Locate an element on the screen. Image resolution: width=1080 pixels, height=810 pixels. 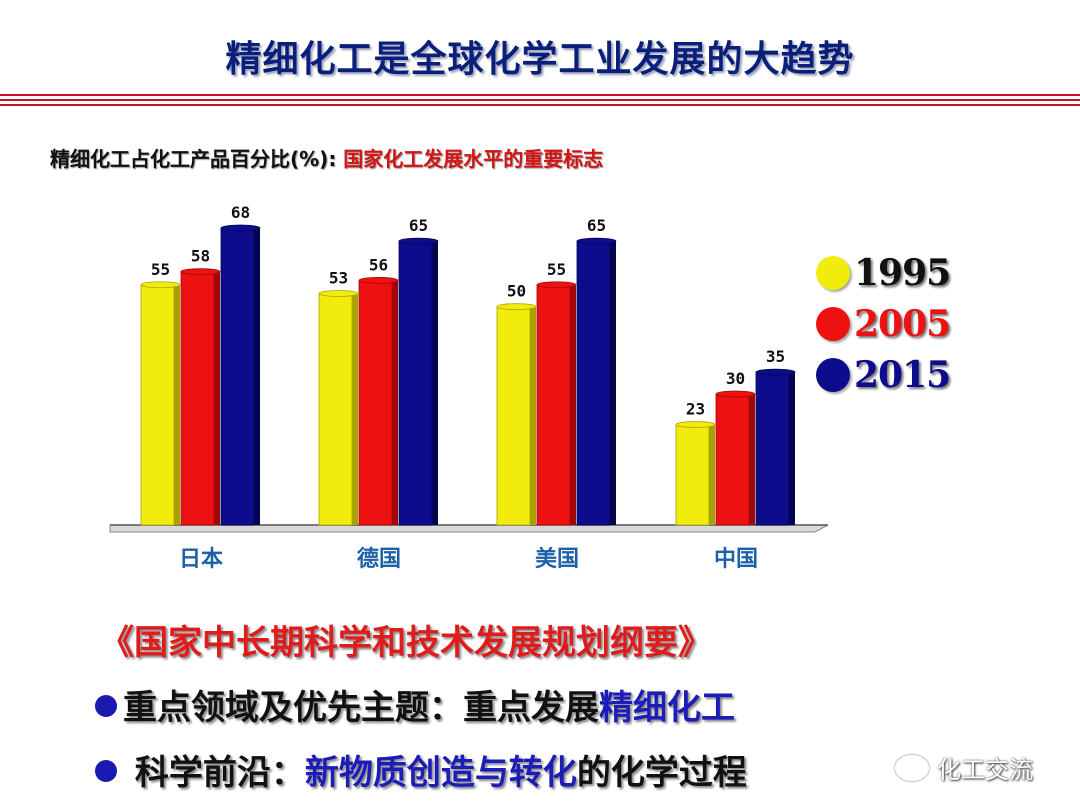
data-label: 53 is located at coordinates (338, 278).